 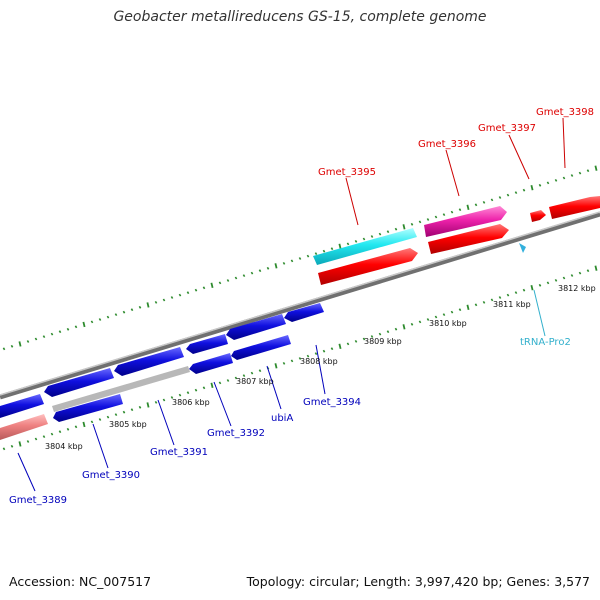 I want to click on gene-label-gmet-3392: Gmet_3392, so click(x=236, y=433).